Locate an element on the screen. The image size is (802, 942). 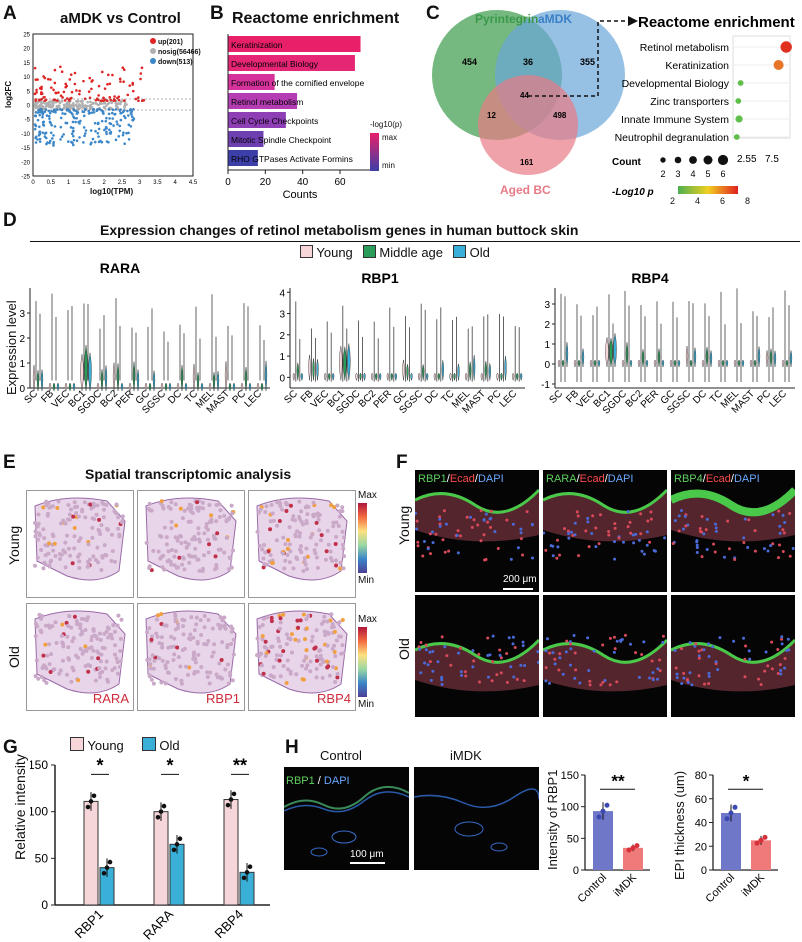
panel-label-g: G is located at coordinates (10, 747).